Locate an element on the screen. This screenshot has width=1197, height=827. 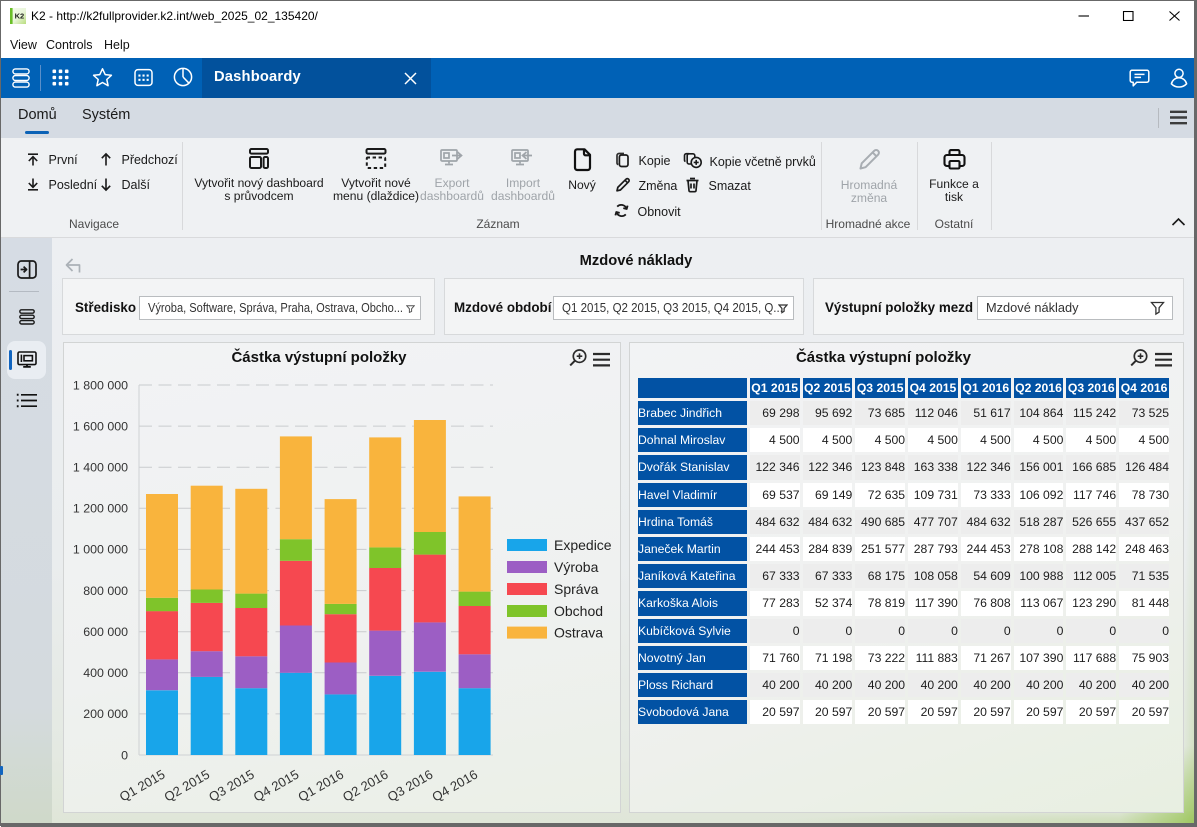
svg-text: 400 000 is located at coordinates (105, 673).